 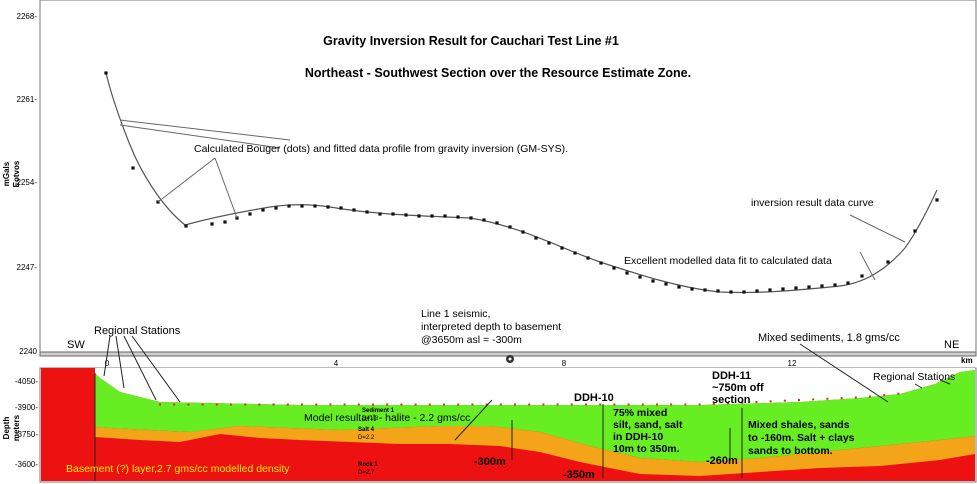 What do you see at coordinates (529, 399) in the screenshot?
I see `station-markers` at bounding box center [529, 399].